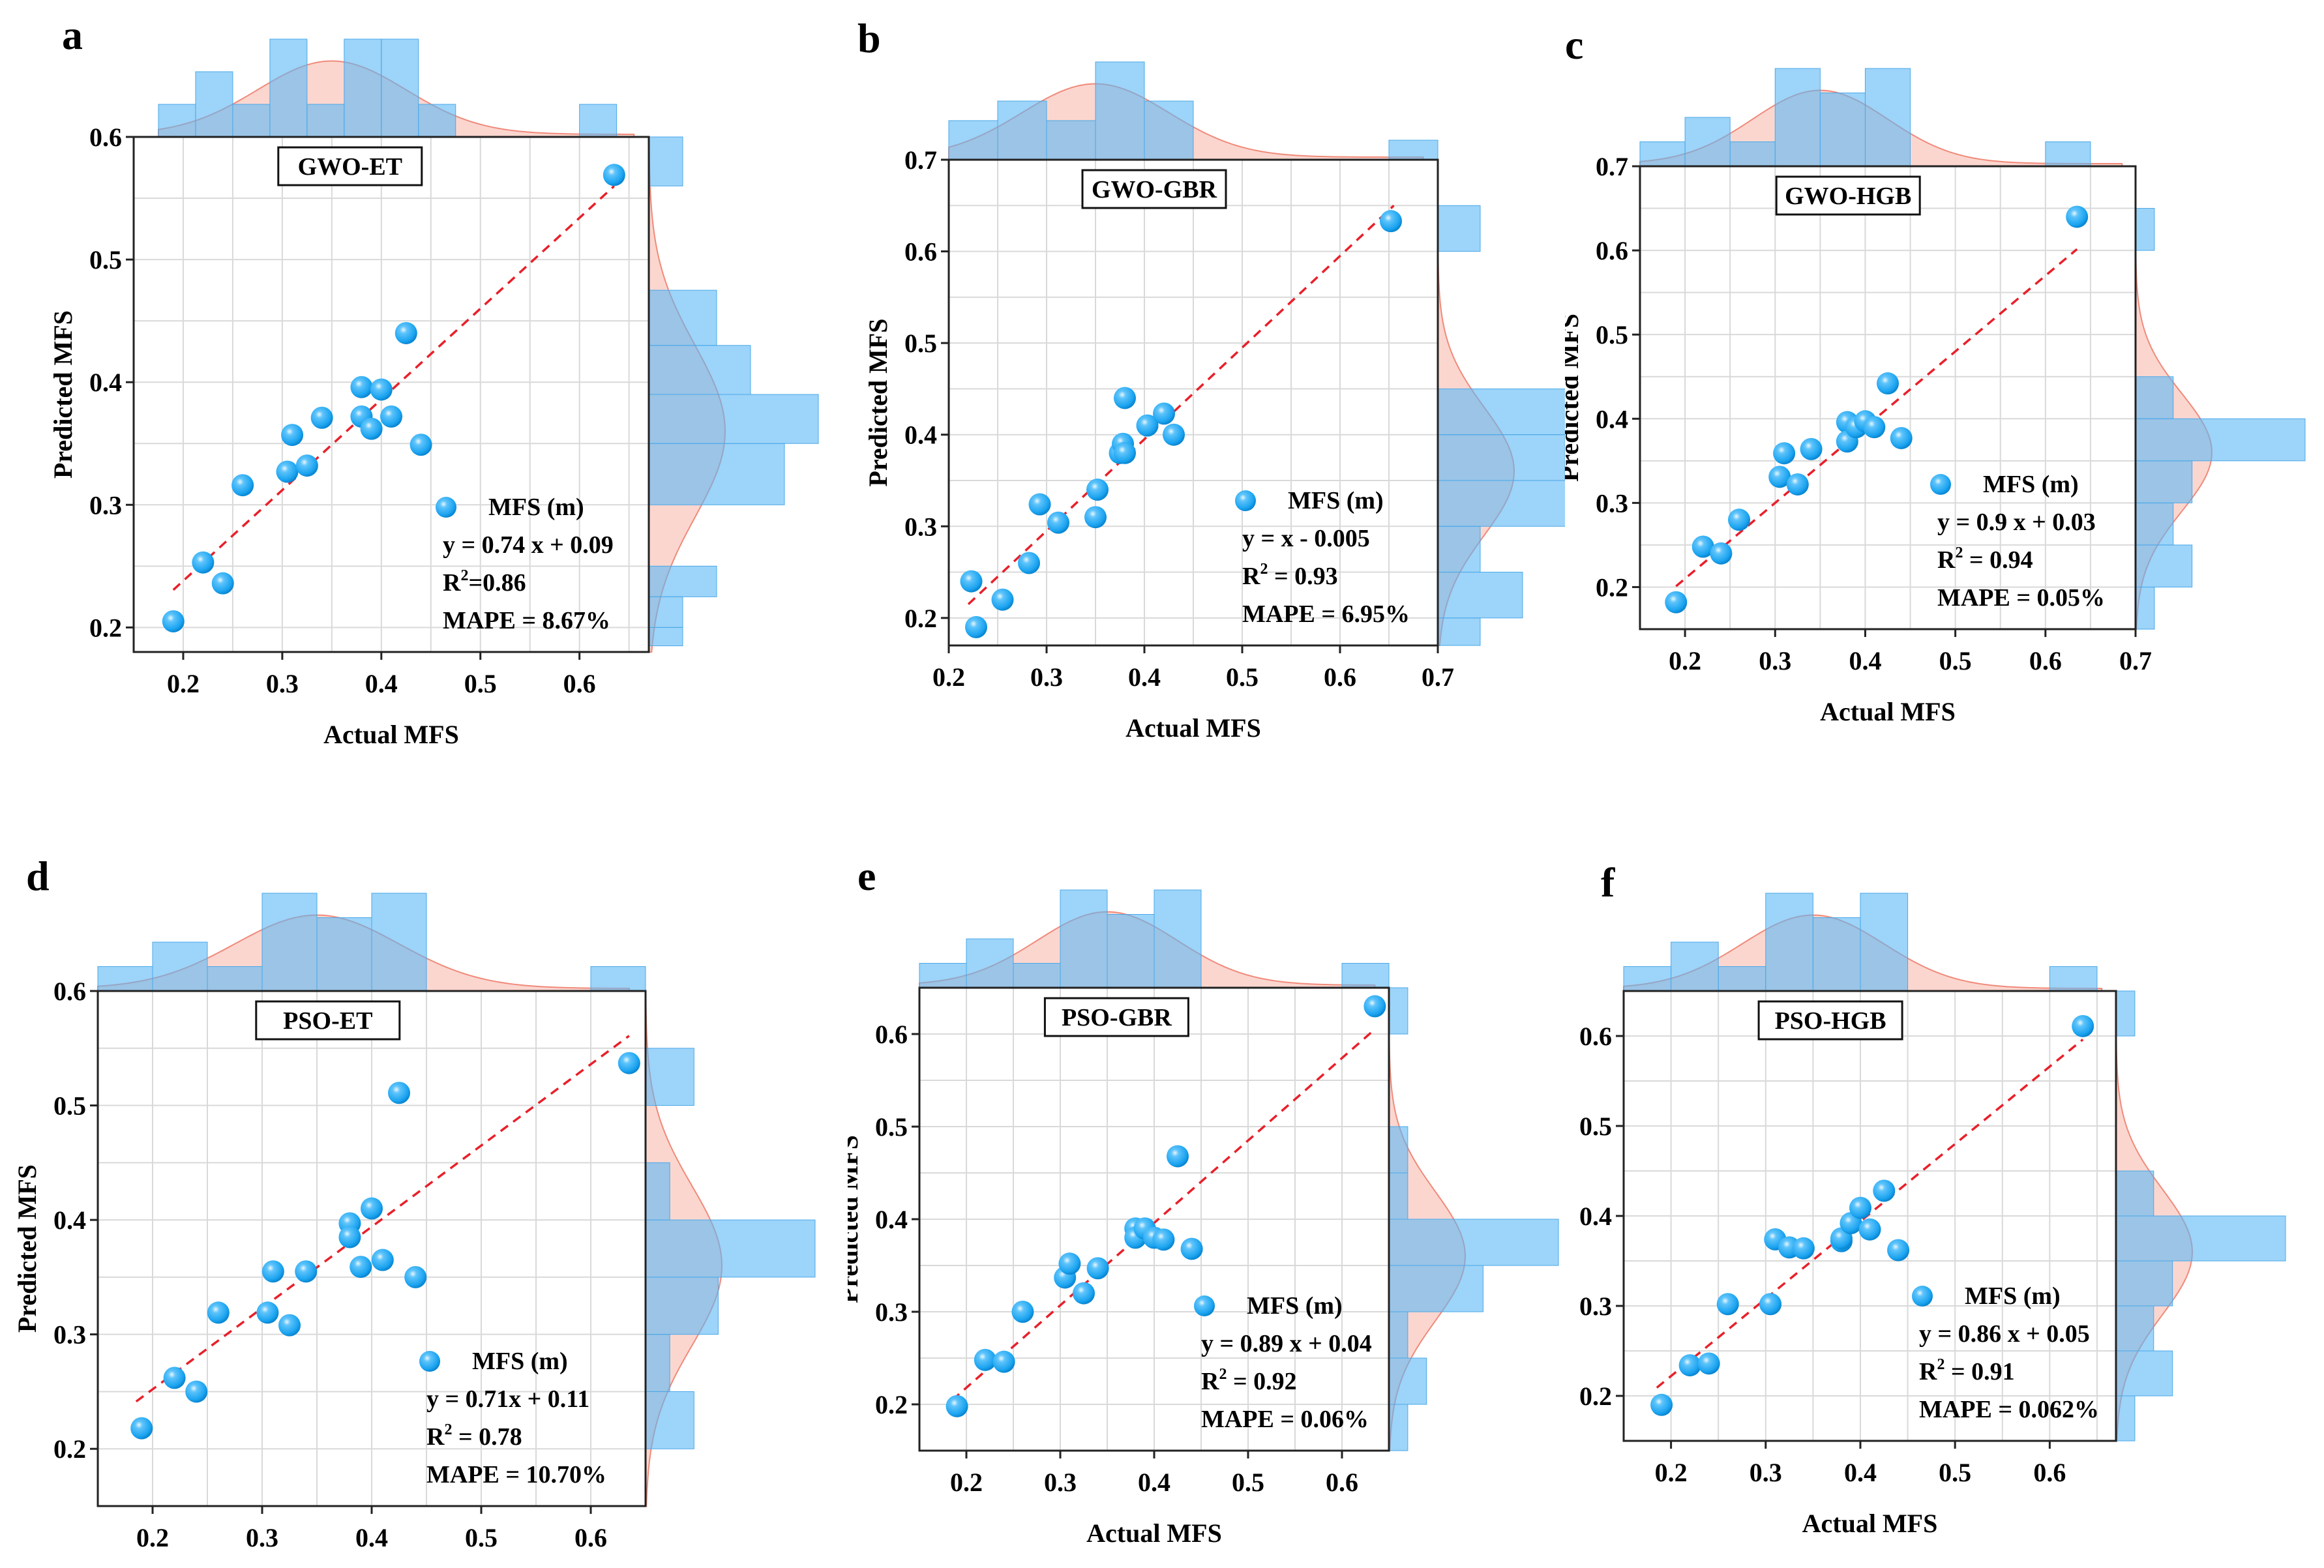 The height and width of the screenshot is (1568, 2324). Describe the element at coordinates (1596, 1126) in the screenshot. I see `y-tick-label: 0.5` at that location.